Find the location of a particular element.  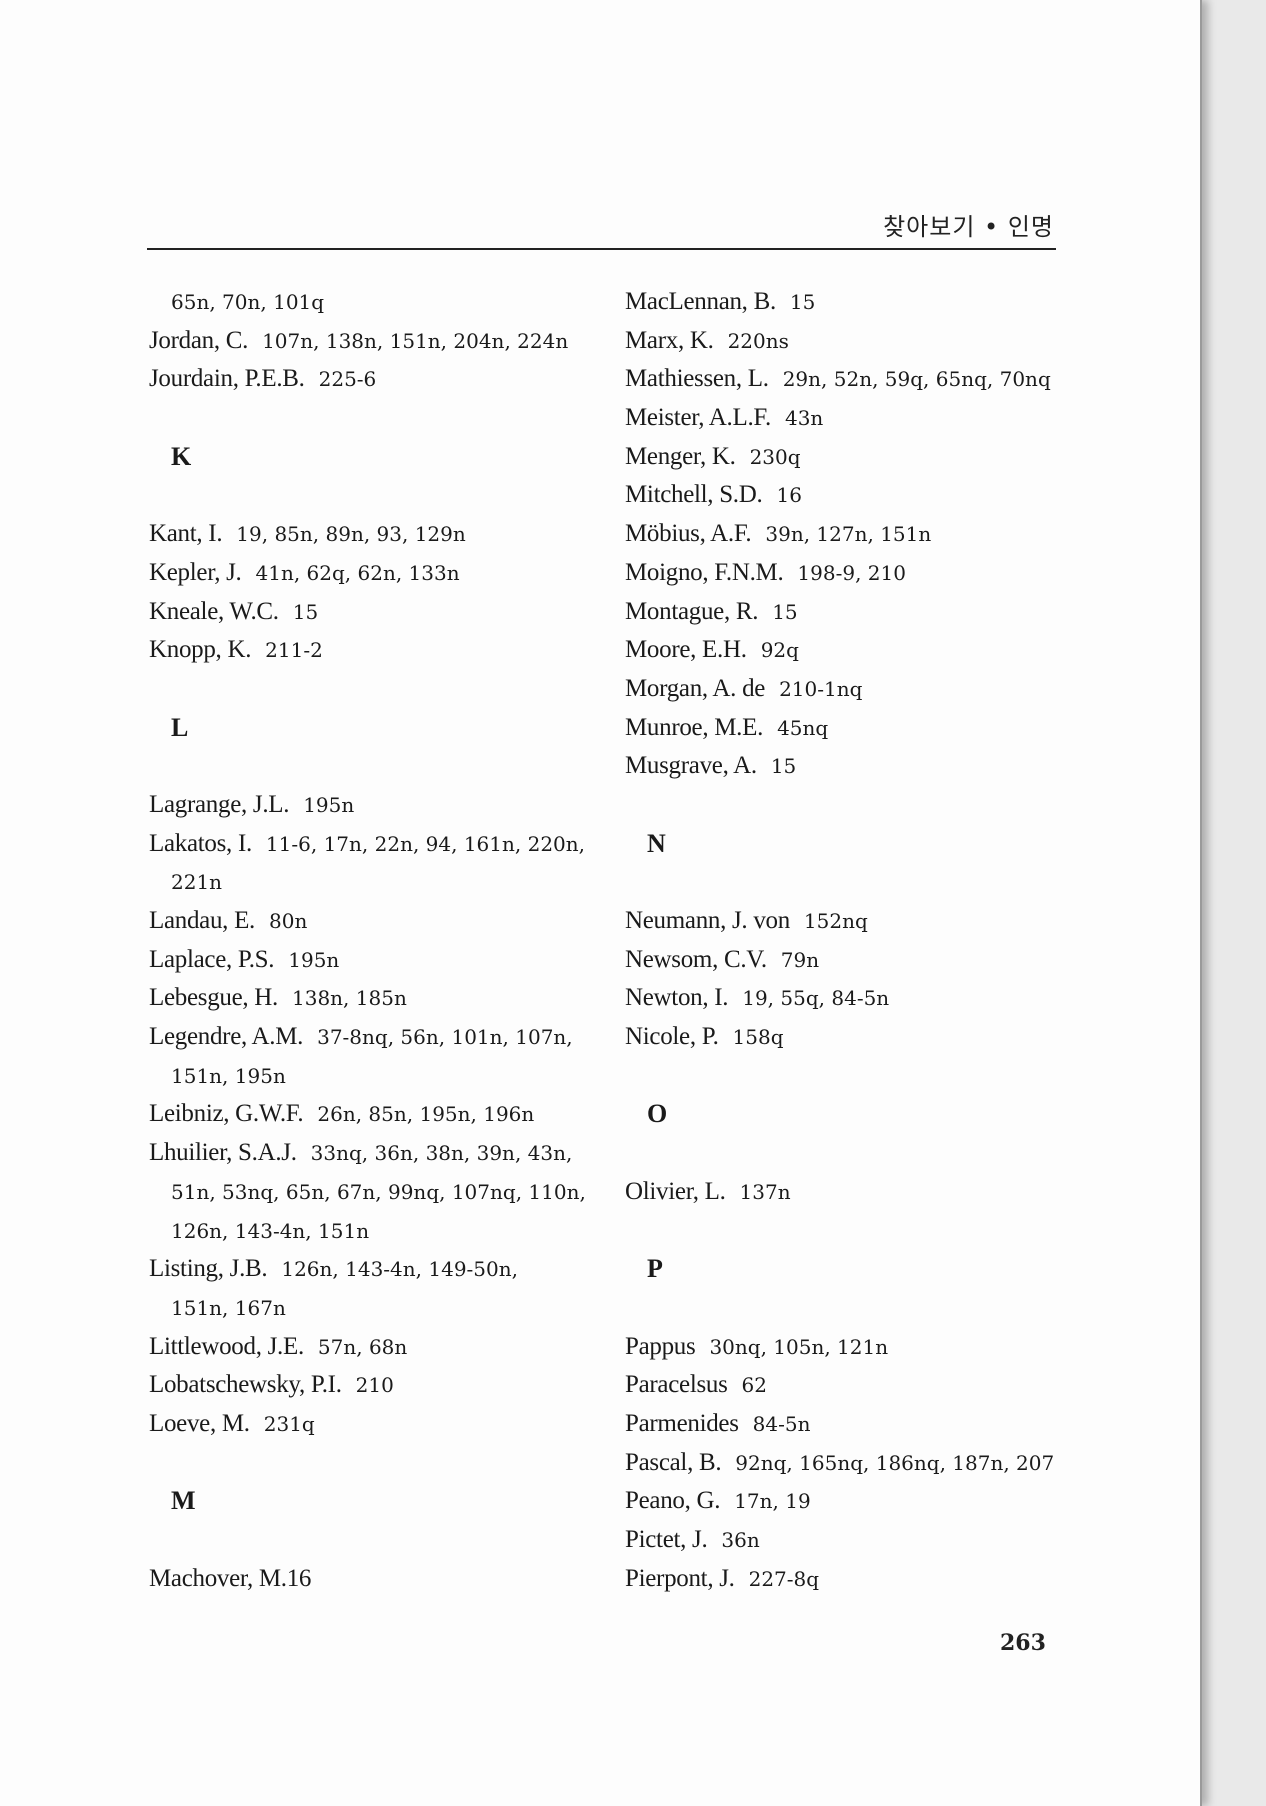

entry-name: Pictet, J. is located at coordinates (666, 1539).